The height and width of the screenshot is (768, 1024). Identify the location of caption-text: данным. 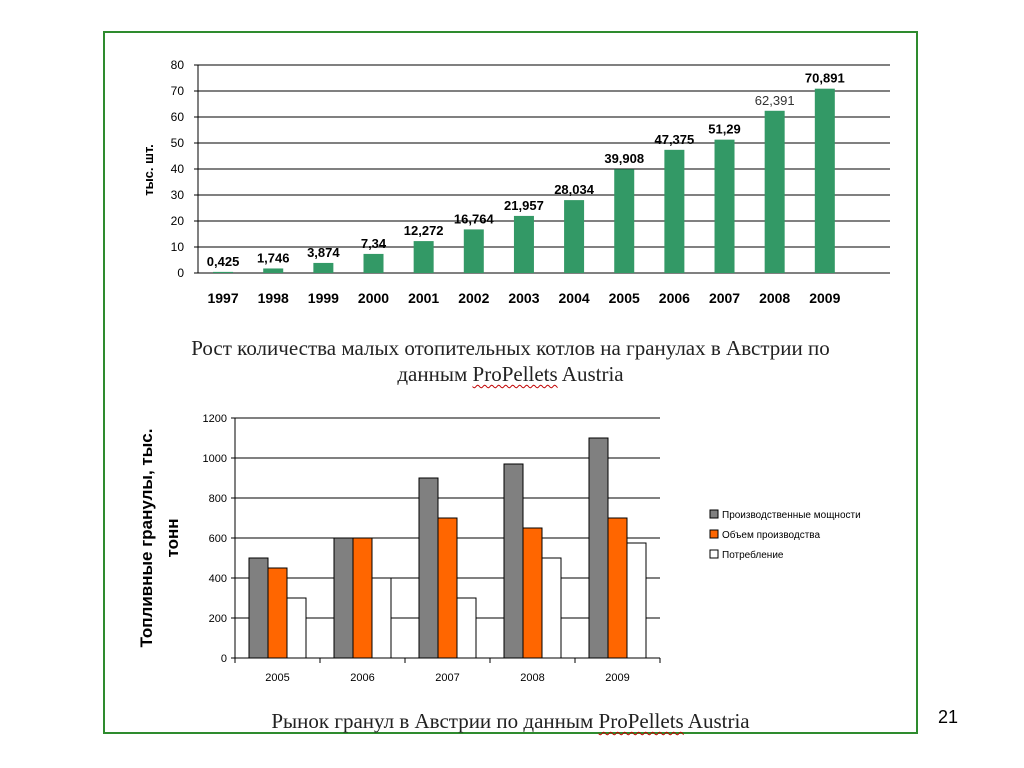
(435, 374).